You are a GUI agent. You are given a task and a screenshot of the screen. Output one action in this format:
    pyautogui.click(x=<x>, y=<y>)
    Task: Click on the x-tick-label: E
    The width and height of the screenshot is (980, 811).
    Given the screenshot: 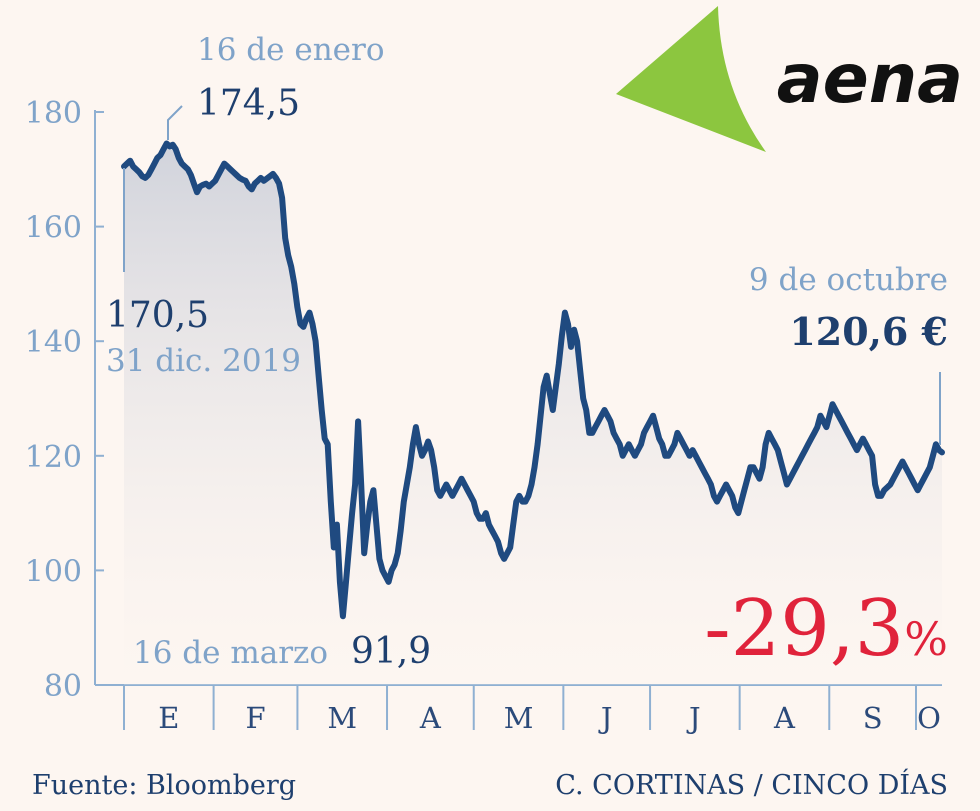 What is the action you would take?
    pyautogui.click(x=168, y=718)
    